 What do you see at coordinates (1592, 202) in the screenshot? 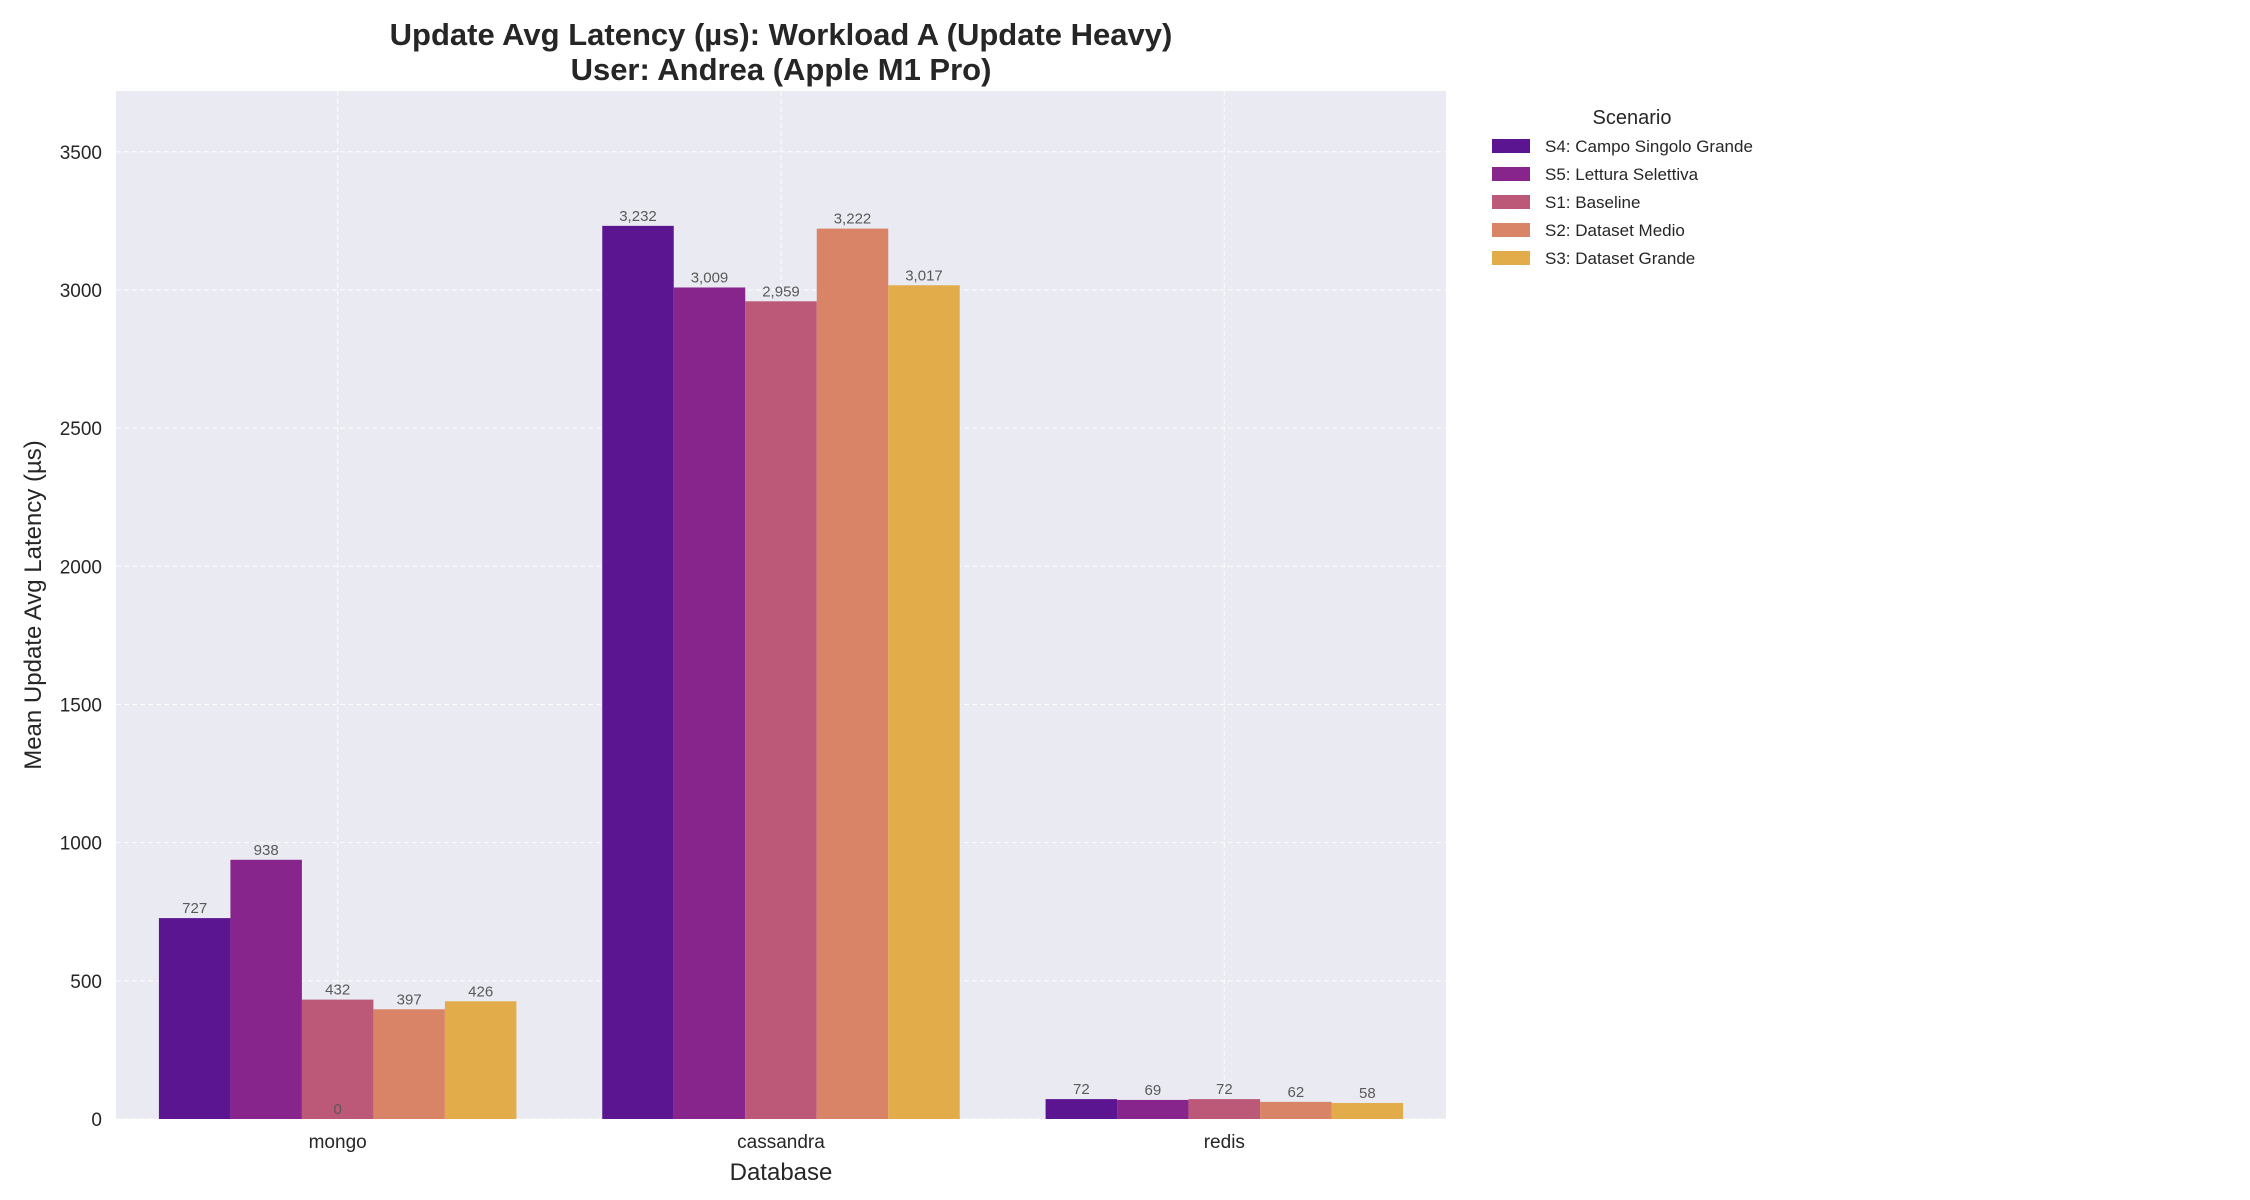
I see `legend-entry: S1: Baseline` at bounding box center [1592, 202].